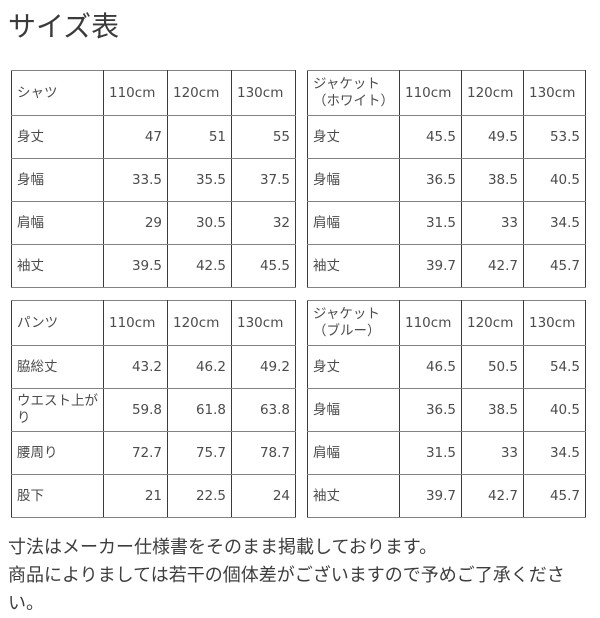 Image resolution: width=600 pixels, height=618 pixels. What do you see at coordinates (199, 180) in the screenshot?
I see `cell-value: 35.5` at bounding box center [199, 180].